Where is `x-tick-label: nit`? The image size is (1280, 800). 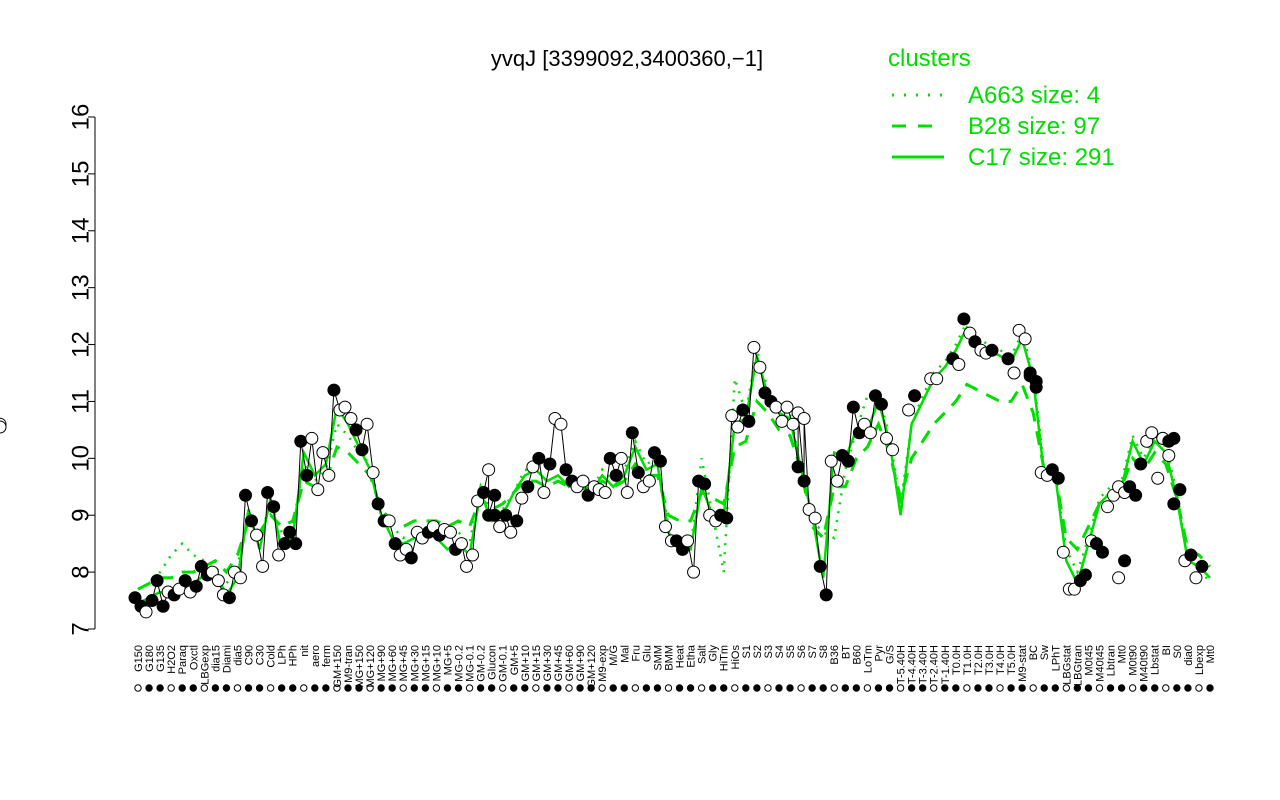
x-tick-label: nit is located at coordinates (305, 651).